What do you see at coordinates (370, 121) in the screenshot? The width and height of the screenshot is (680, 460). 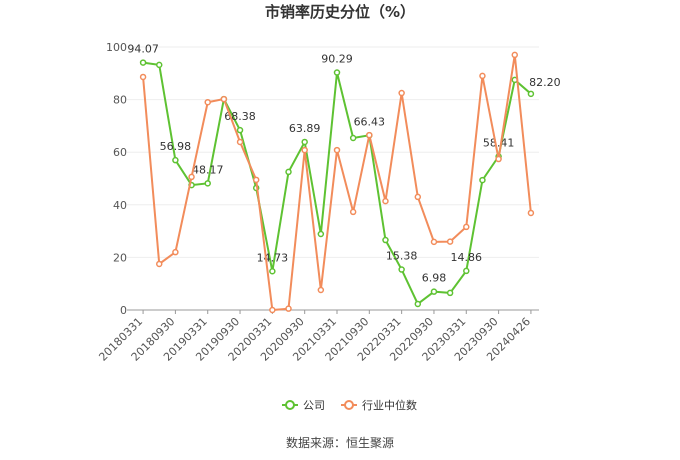 I see `data-label: 66.43` at bounding box center [370, 121].